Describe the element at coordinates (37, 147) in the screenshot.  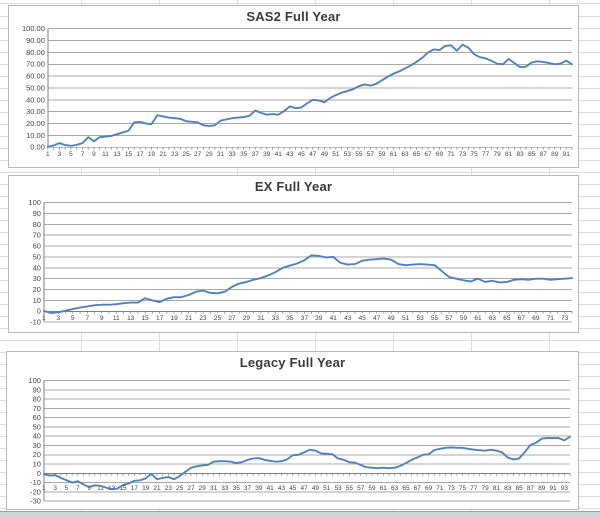
I see `svg-text: 0.00` at that location.